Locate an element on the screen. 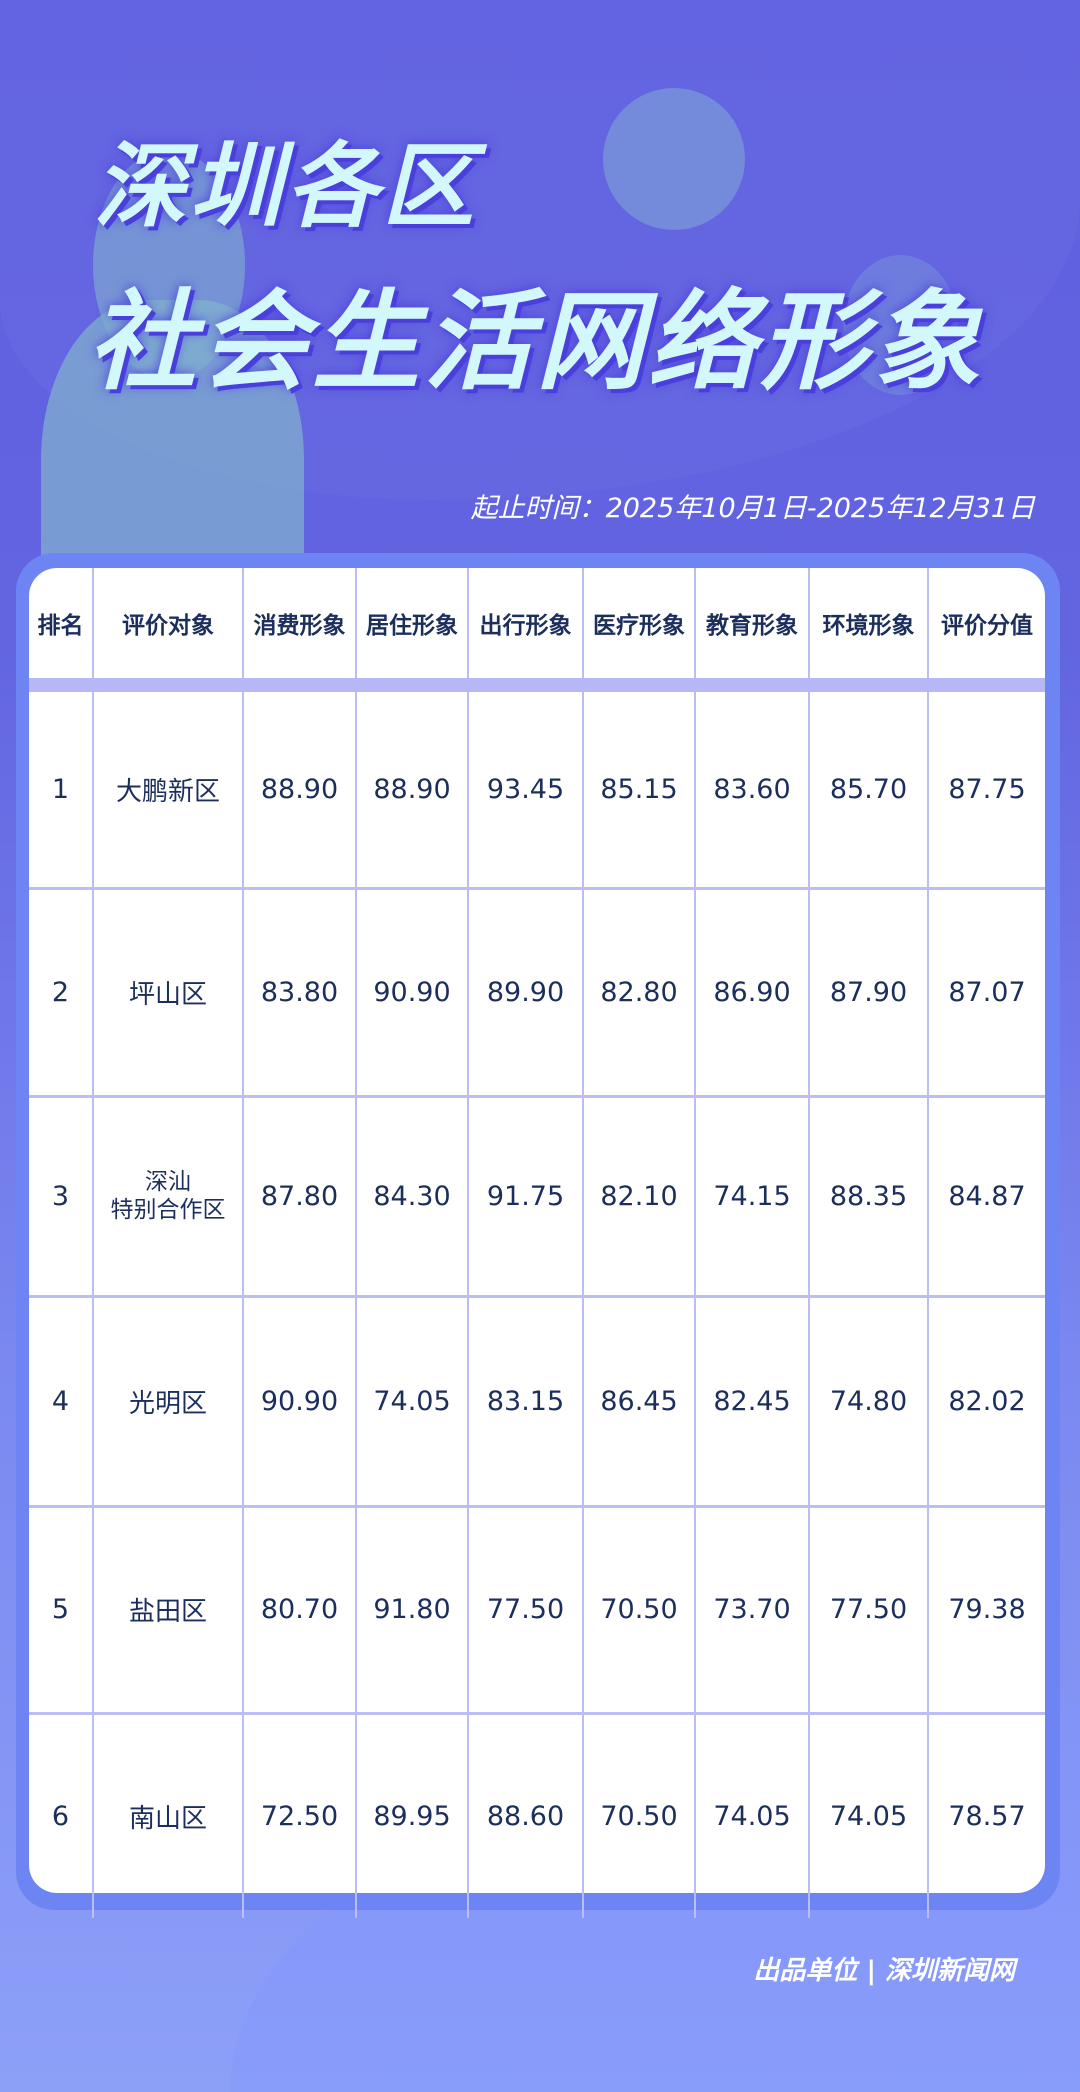 The image size is (1080, 2092). score-cell: 93.45 is located at coordinates (526, 790).